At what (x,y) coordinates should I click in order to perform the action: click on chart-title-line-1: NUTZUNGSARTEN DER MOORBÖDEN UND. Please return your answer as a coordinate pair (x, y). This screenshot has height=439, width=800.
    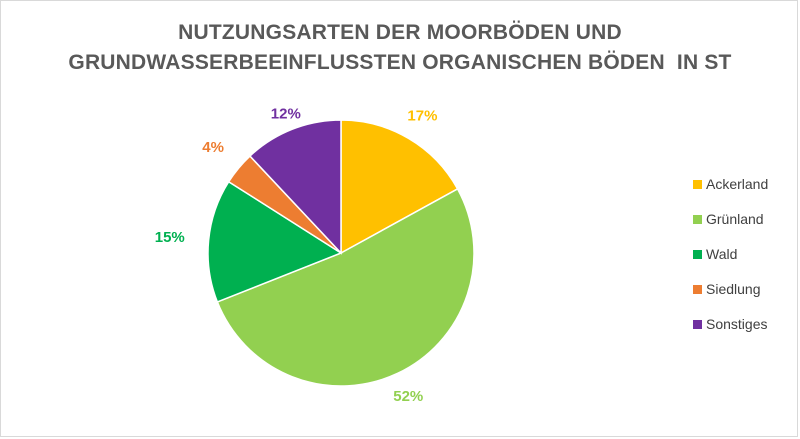
    Looking at the image, I should click on (400, 32).